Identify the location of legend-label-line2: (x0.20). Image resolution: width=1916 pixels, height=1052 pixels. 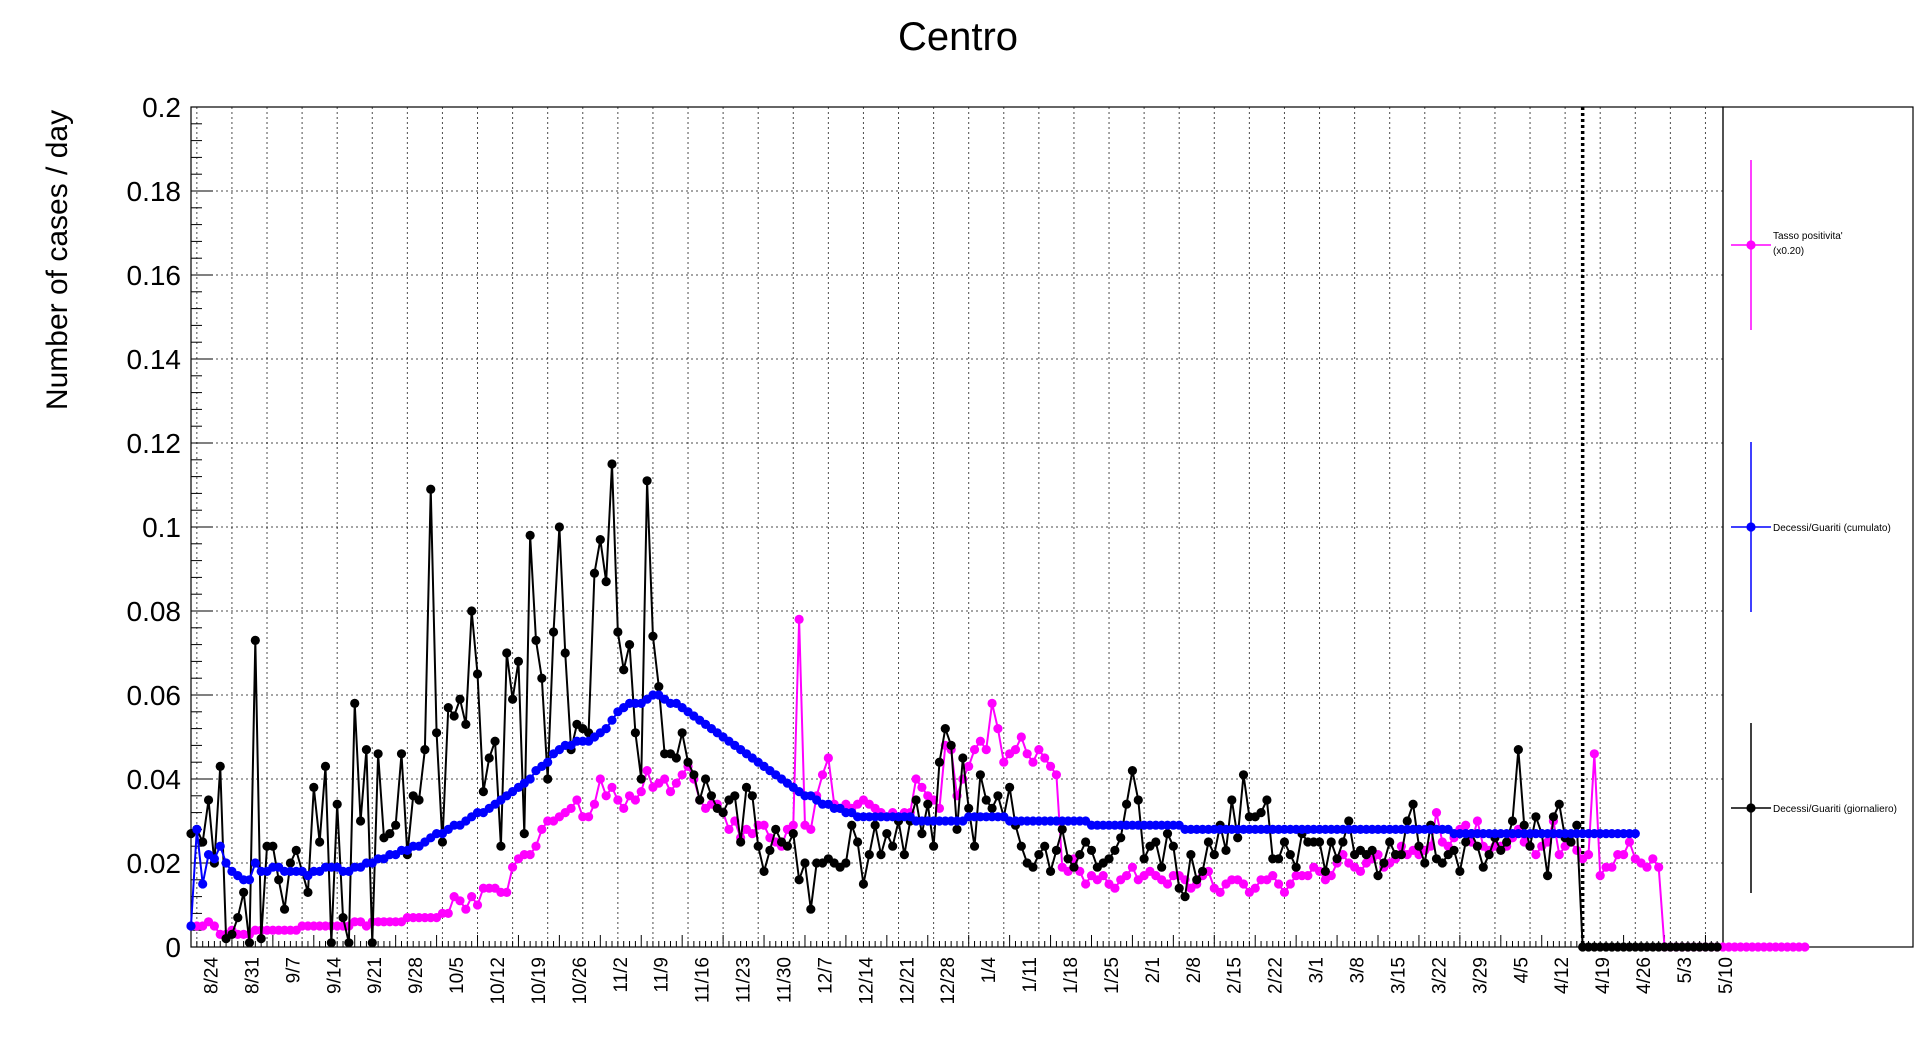
(1788, 251).